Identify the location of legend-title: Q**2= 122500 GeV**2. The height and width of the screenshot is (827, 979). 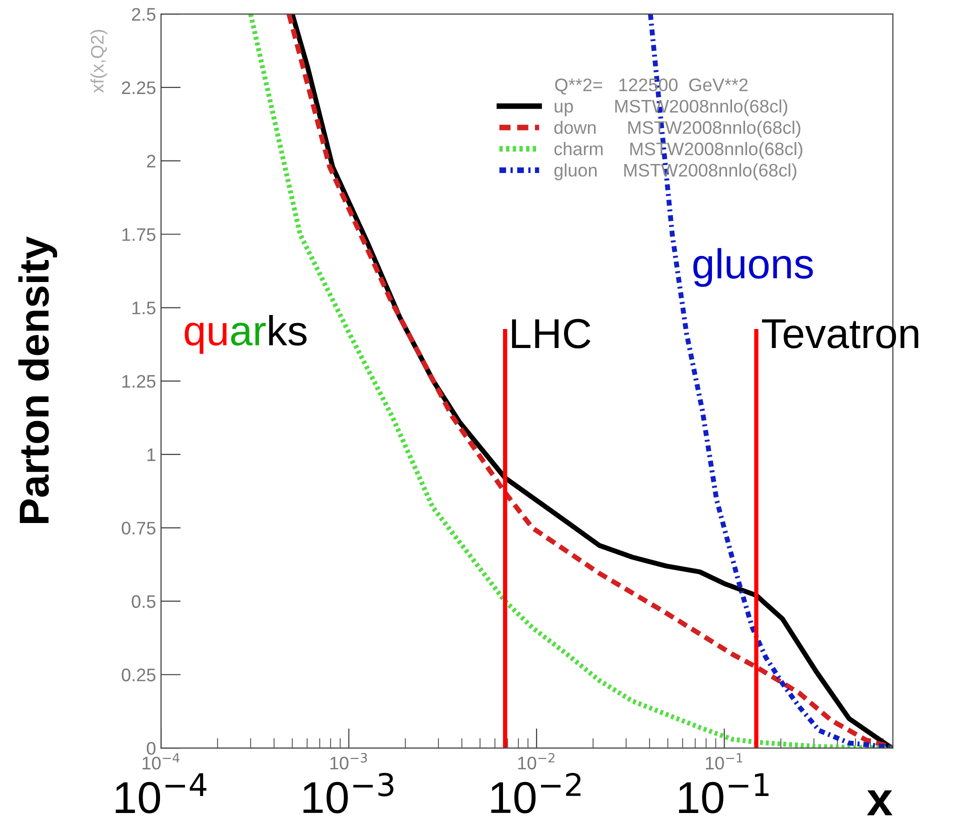
(651, 86).